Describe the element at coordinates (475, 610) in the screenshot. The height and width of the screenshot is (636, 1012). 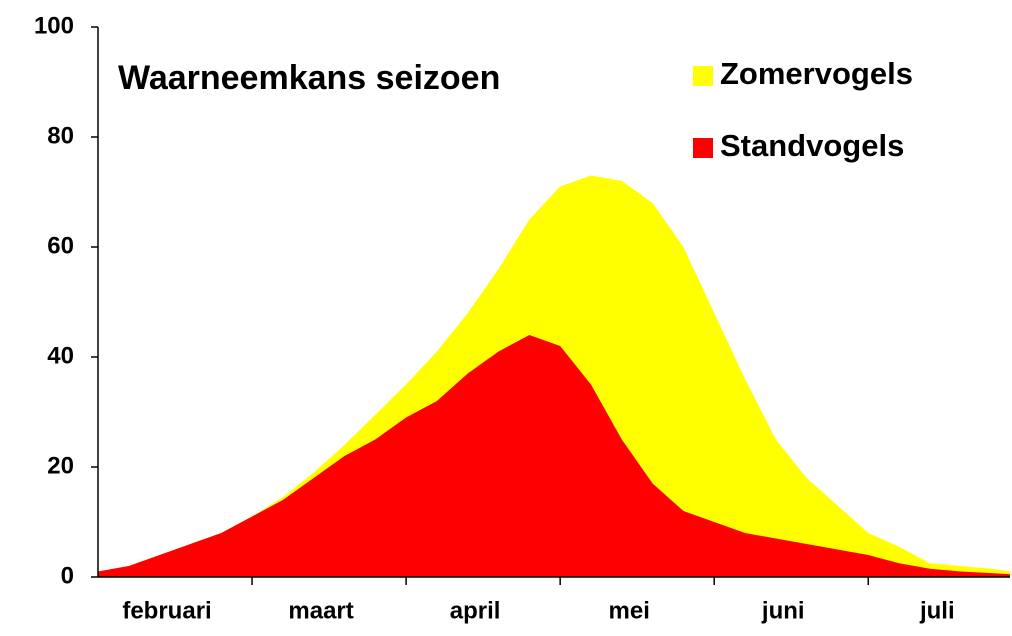
I see `x-tick-label: april` at that location.